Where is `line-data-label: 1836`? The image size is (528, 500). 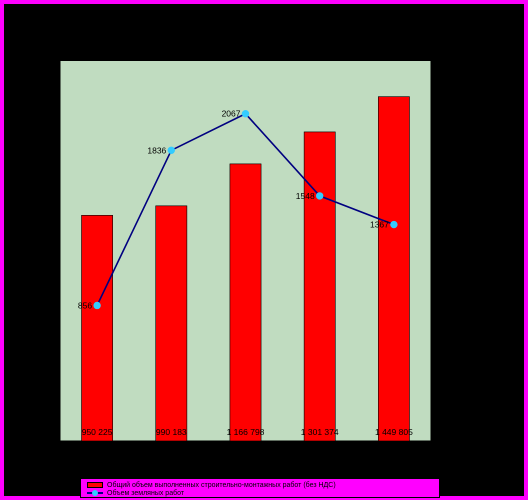 line-data-label: 1836 is located at coordinates (156, 150).